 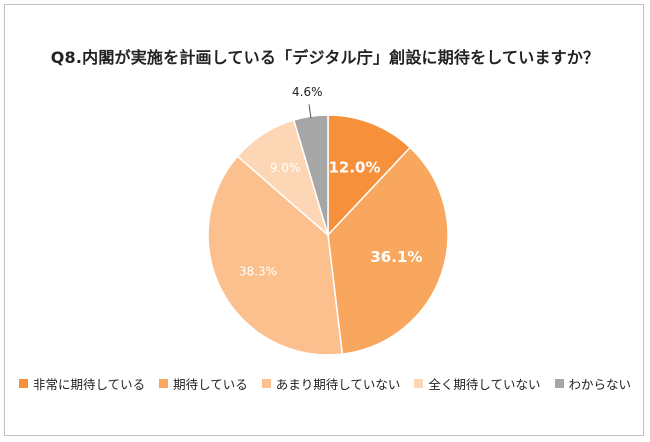 I want to click on legend-label: あまり期待していない, so click(x=338, y=384).